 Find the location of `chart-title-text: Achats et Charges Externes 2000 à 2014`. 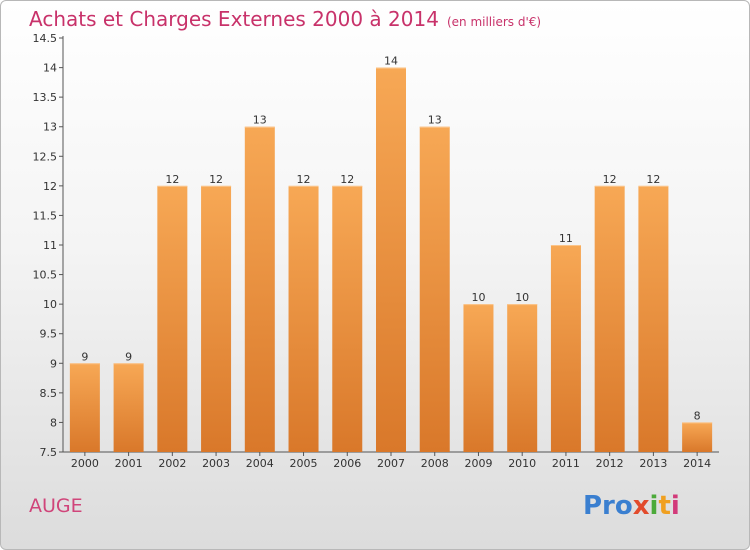

chart-title-text: Achats et Charges Externes 2000 à 2014 is located at coordinates (234, 19).